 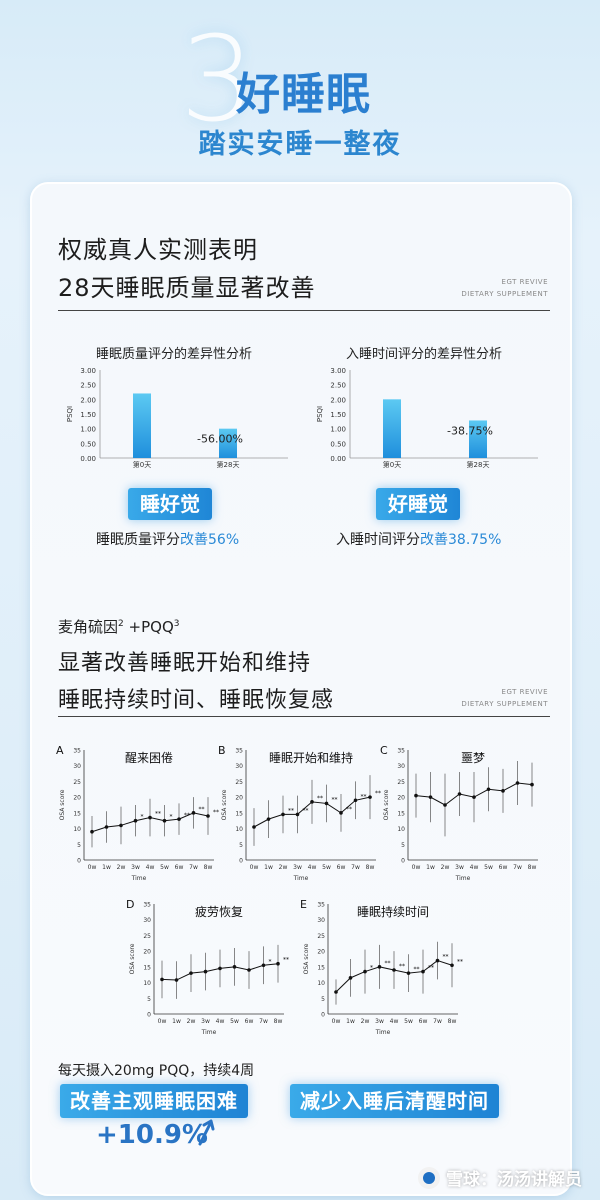 What do you see at coordinates (149, 1015) in the screenshot?
I see `y-tick-label: 0` at bounding box center [149, 1015].